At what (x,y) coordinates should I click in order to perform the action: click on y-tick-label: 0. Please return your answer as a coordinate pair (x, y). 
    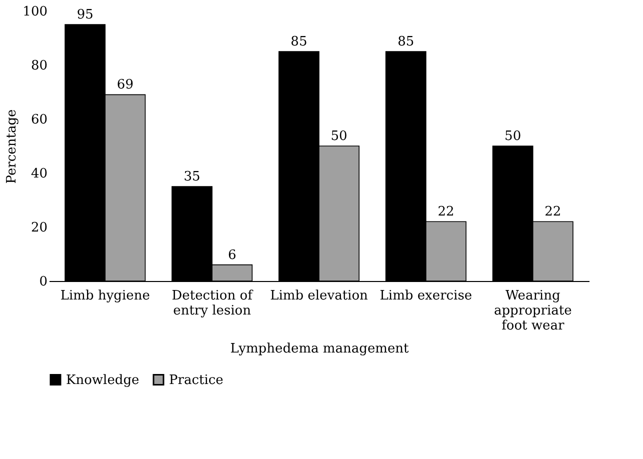
    Looking at the image, I should click on (43, 282).